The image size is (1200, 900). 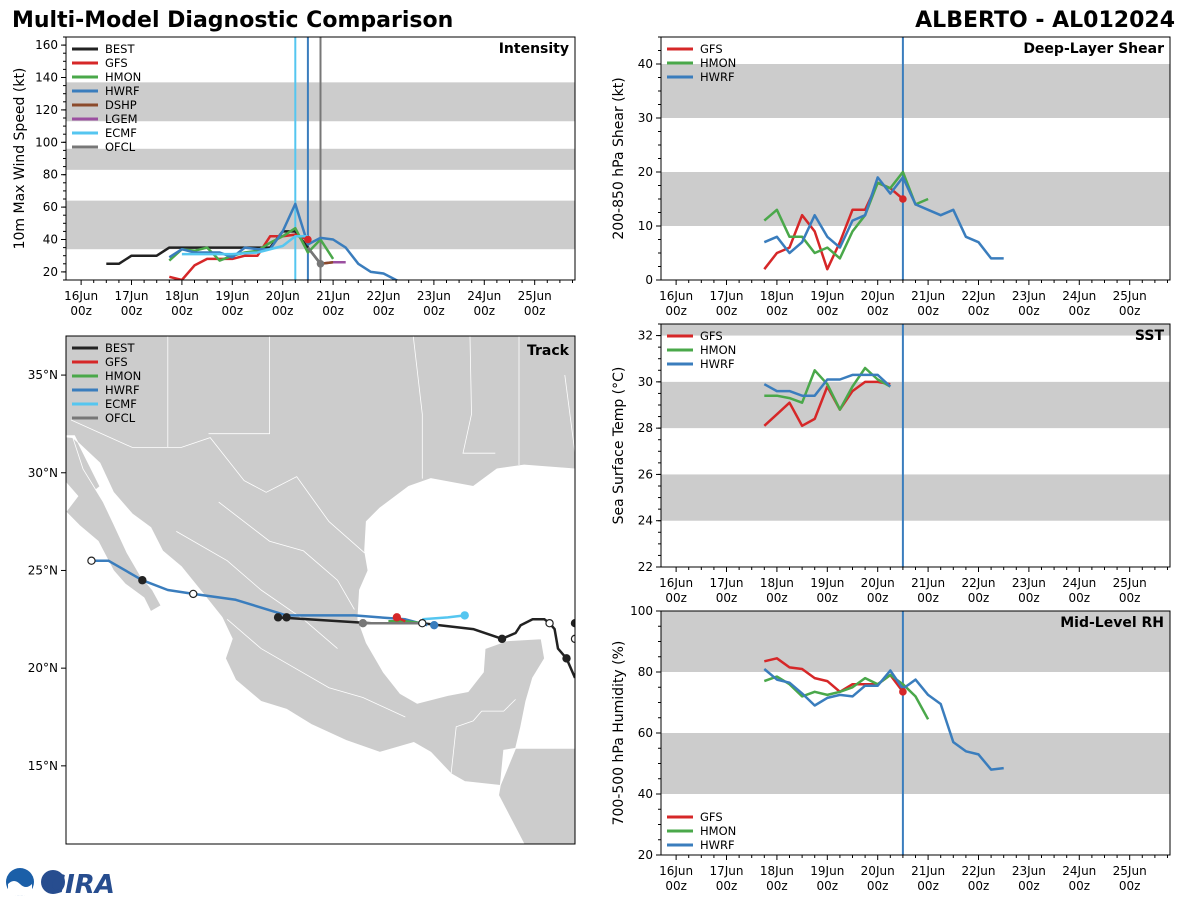 I want to click on y-tick-label: 120, so click(x=46, y=110).